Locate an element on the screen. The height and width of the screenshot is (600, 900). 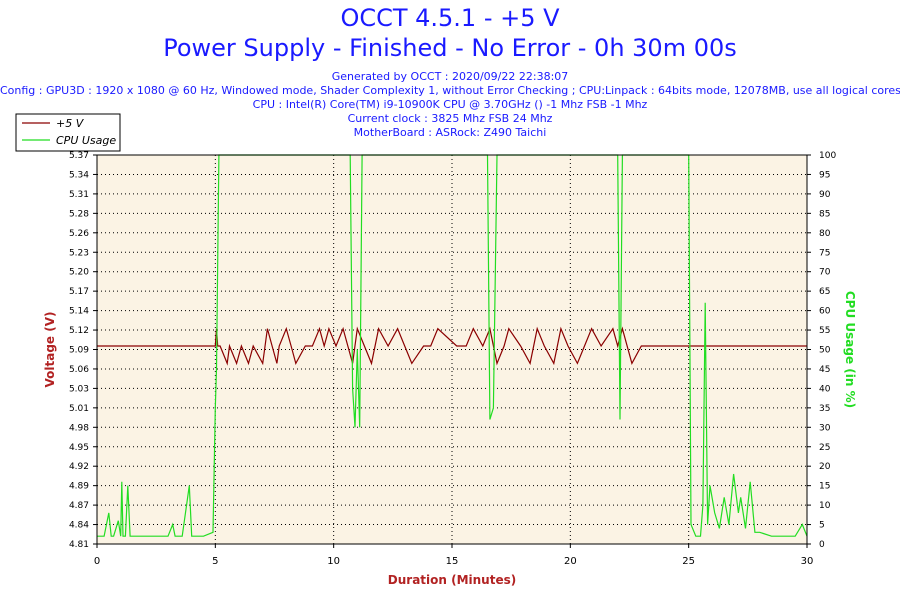
y2-tick-label: 55 is located at coordinates (824, 331).